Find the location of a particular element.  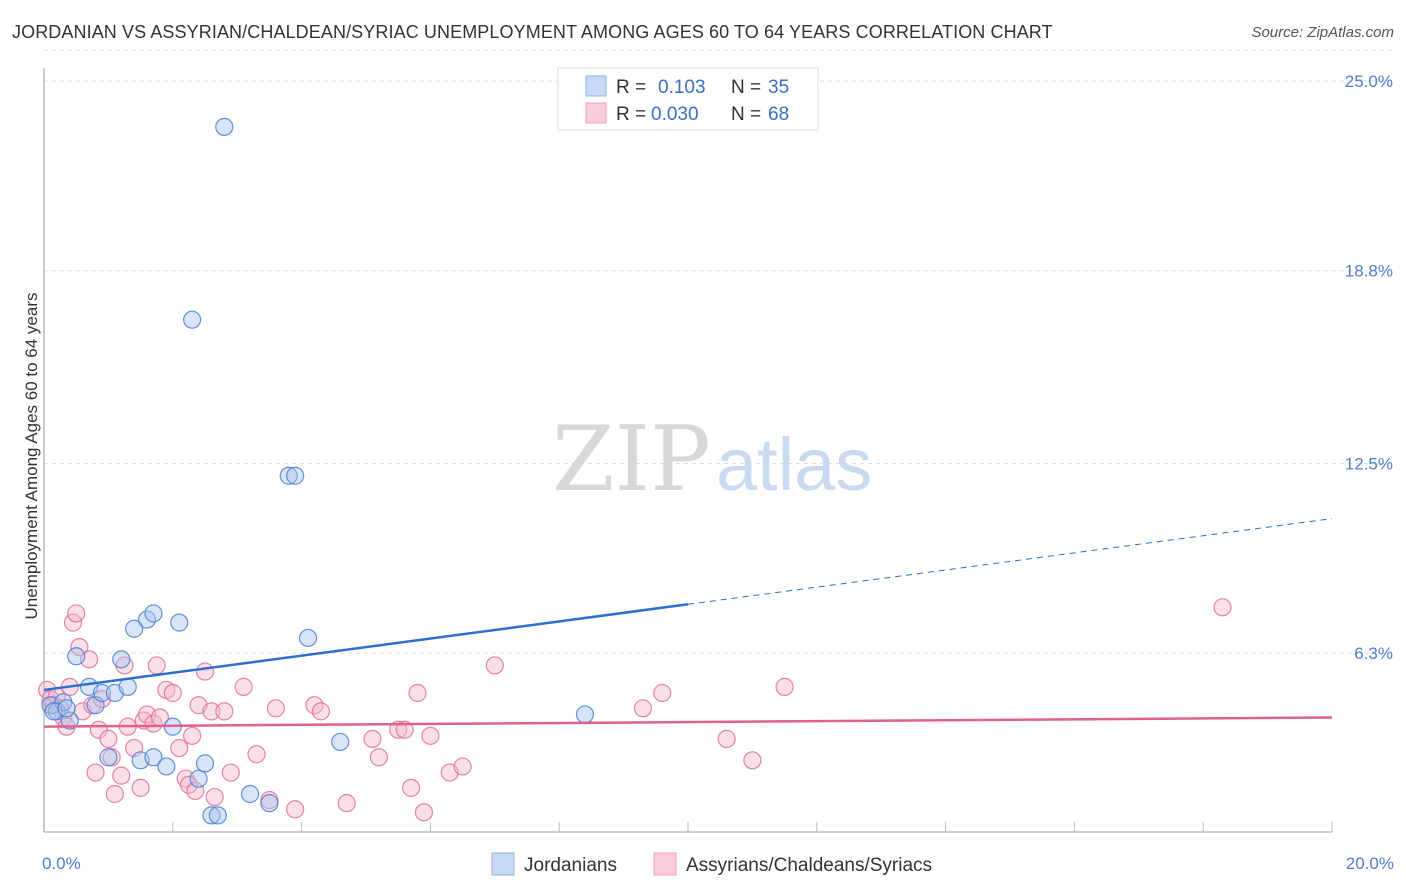

watermark-atlas: atlas is located at coordinates (794, 464).